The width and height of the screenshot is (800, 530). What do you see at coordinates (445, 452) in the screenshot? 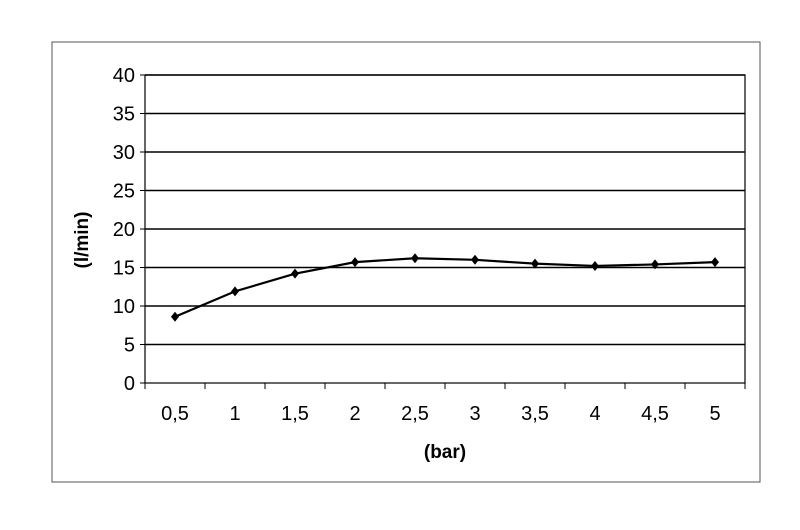
I see `x-axis-label: (bar)` at bounding box center [445, 452].